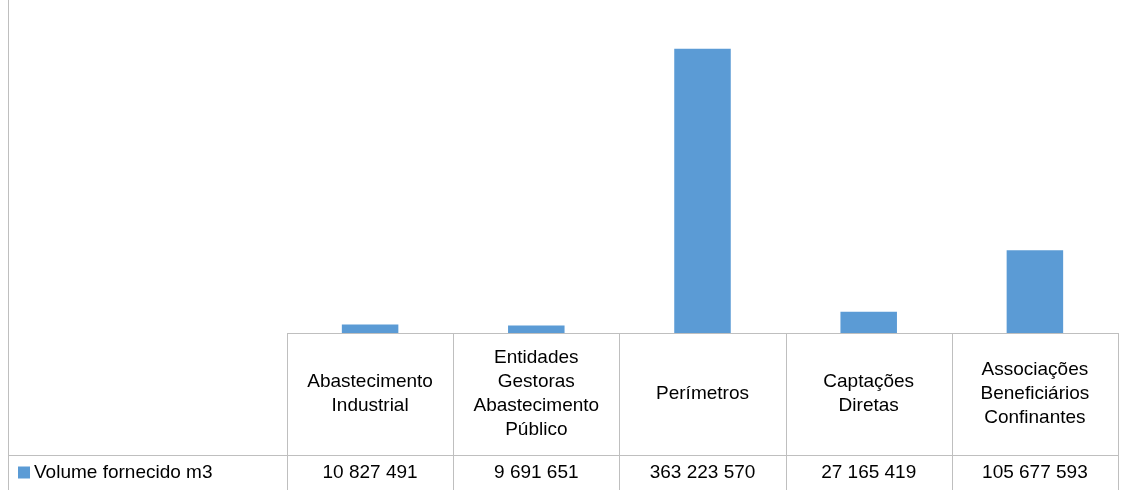 This screenshot has height=490, width=1124. I want to click on data-label: 363 223 570, so click(702, 471).